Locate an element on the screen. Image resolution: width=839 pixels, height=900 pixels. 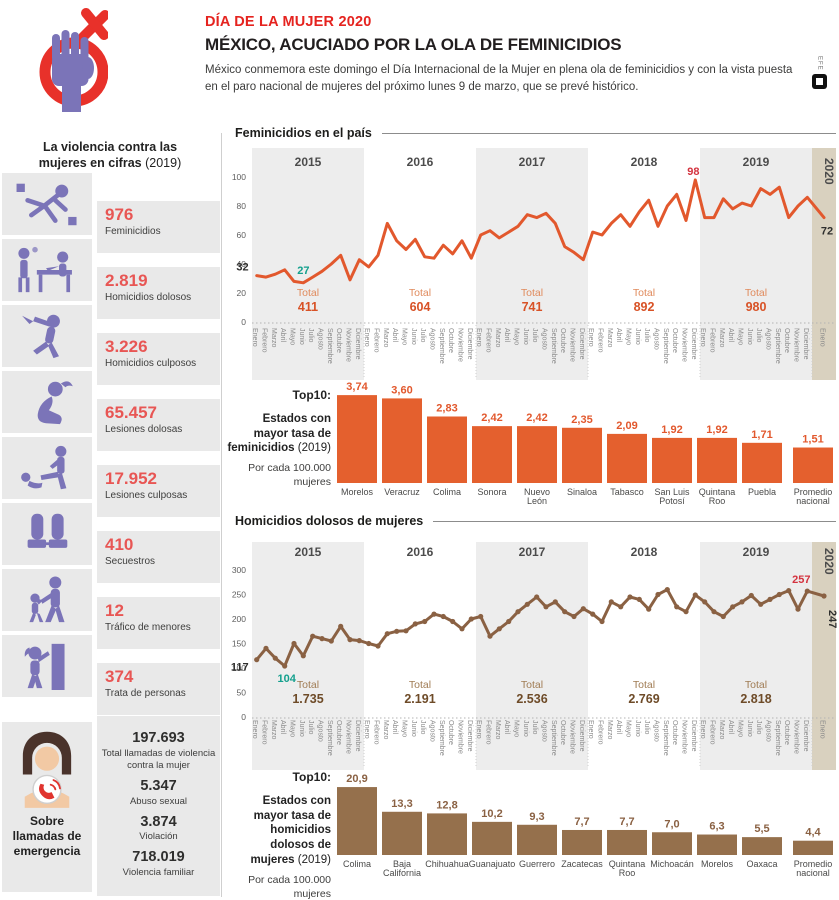
annotation: 117 is located at coordinates (240, 668).